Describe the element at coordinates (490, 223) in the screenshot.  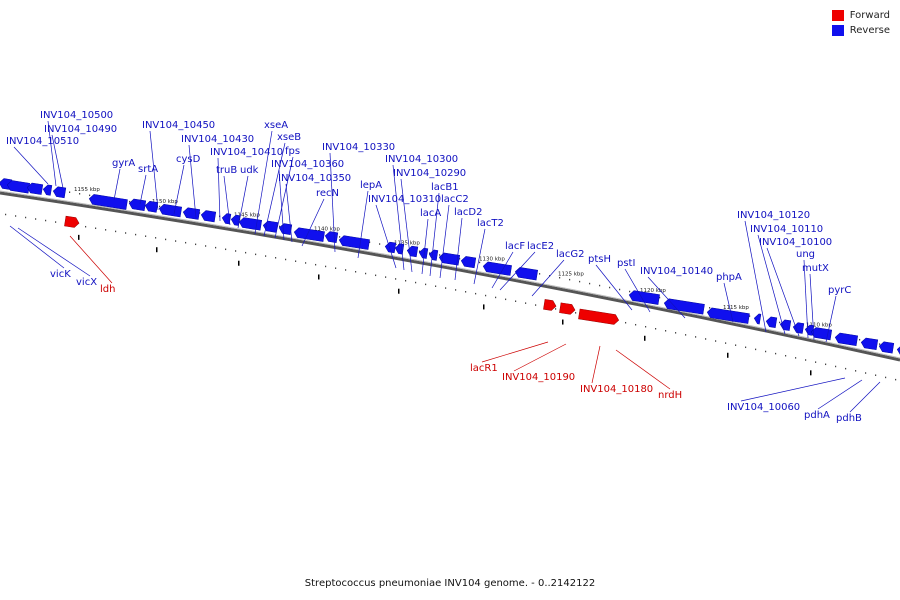
I see `gene-label: lacT2` at that location.